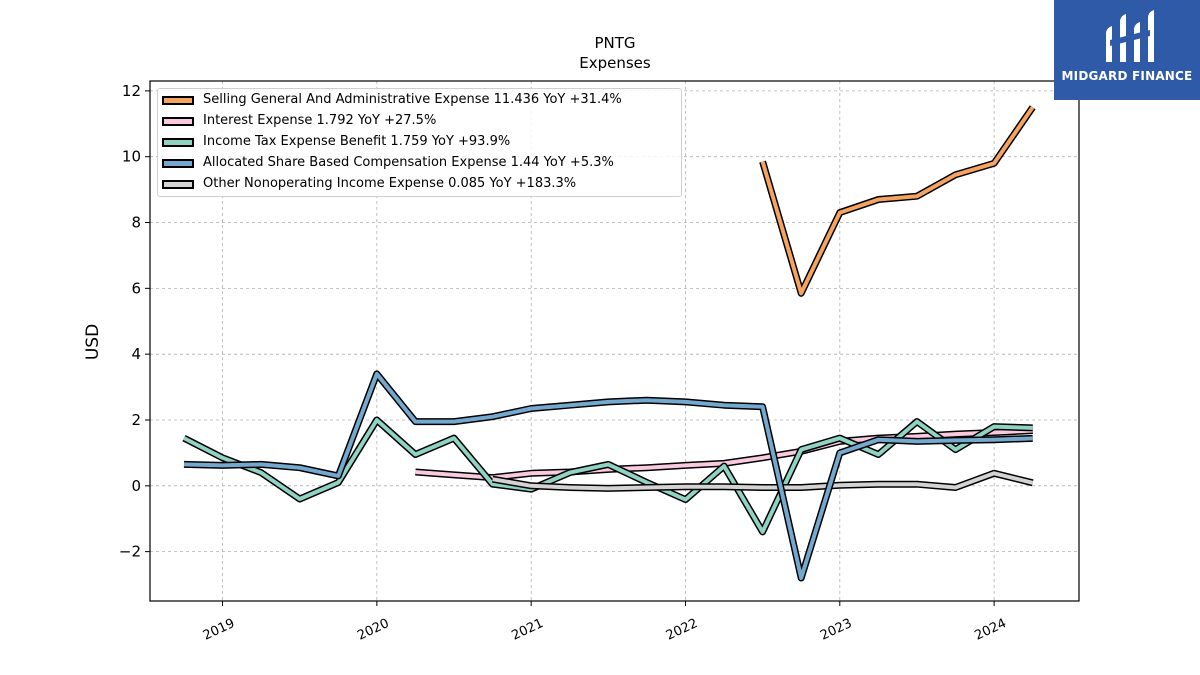 The width and height of the screenshot is (1200, 675). I want to click on chart-title: PNTG, so click(614, 43).